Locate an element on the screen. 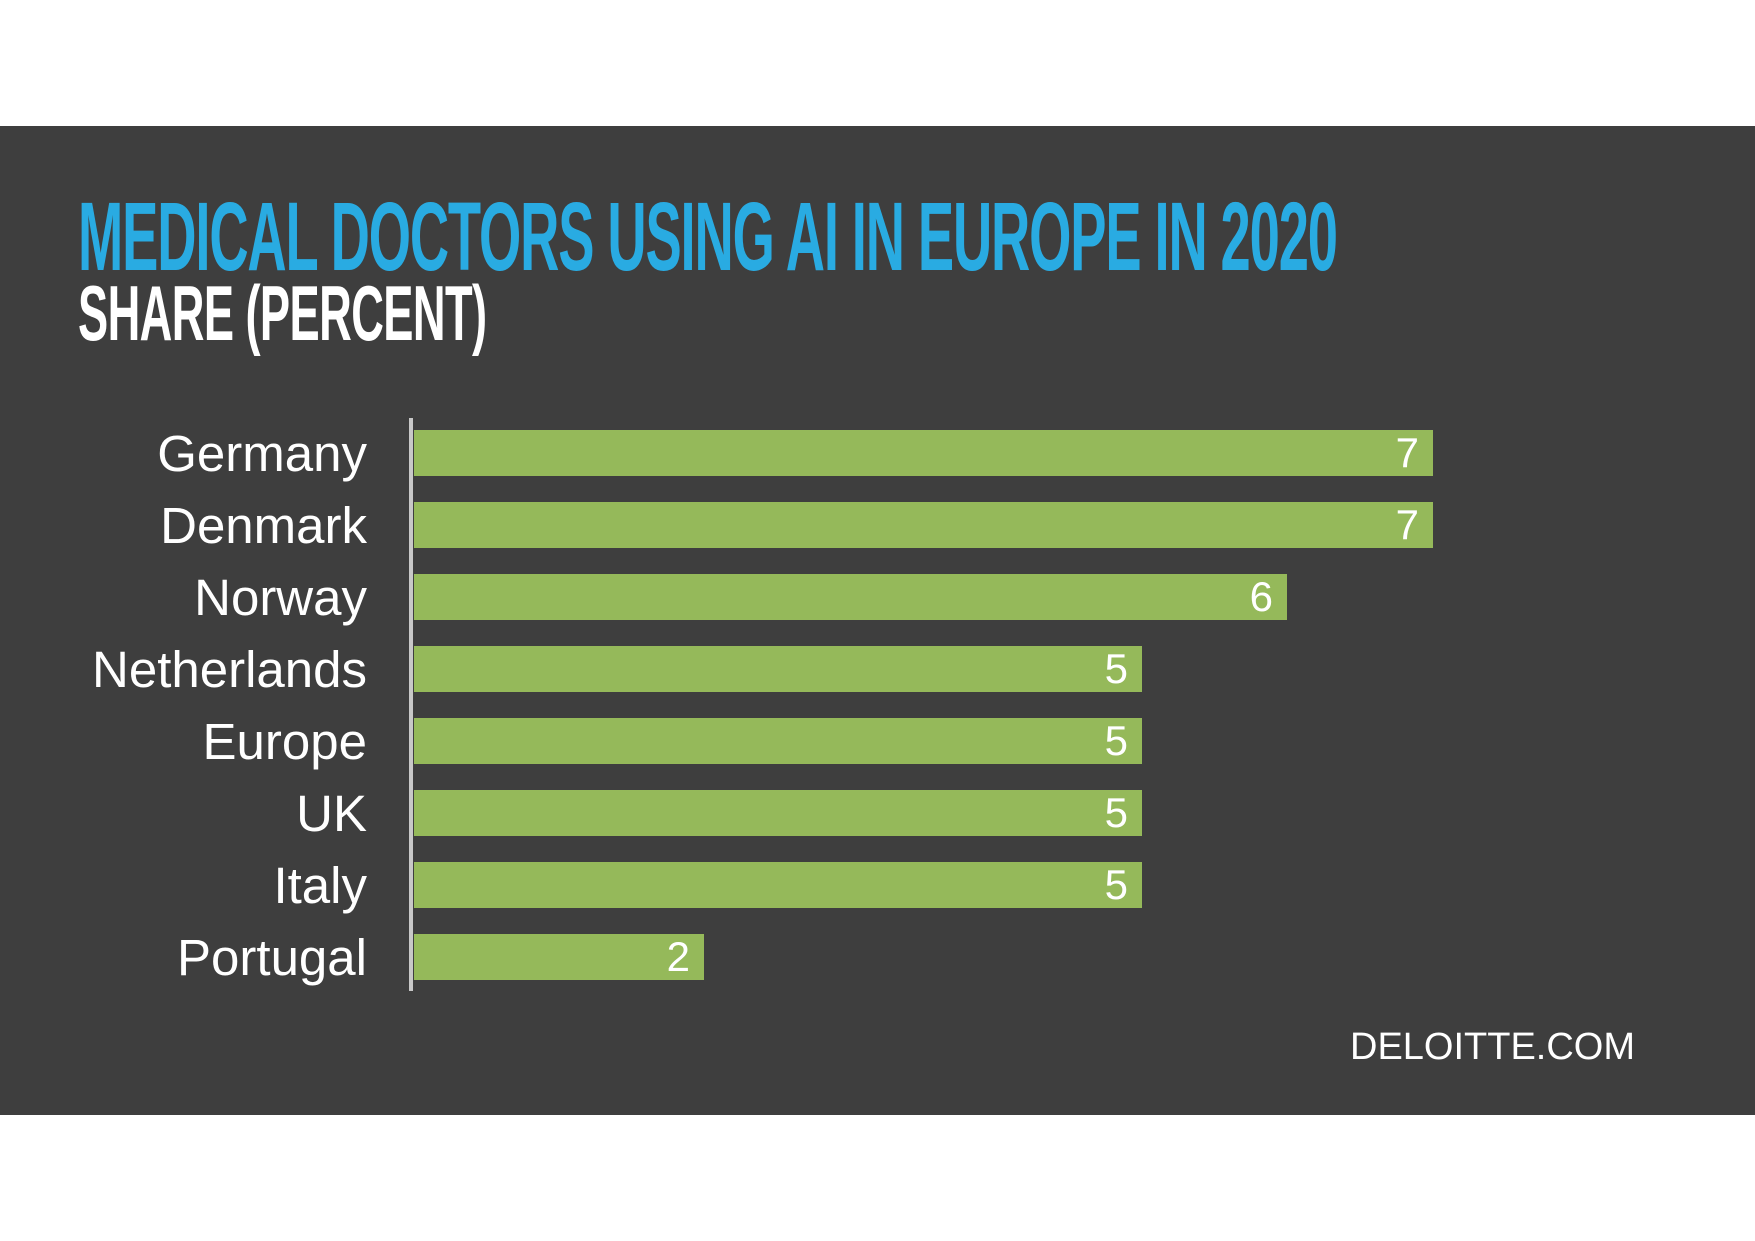 The image size is (1755, 1241). bar-value-label: 2 is located at coordinates (678, 956).